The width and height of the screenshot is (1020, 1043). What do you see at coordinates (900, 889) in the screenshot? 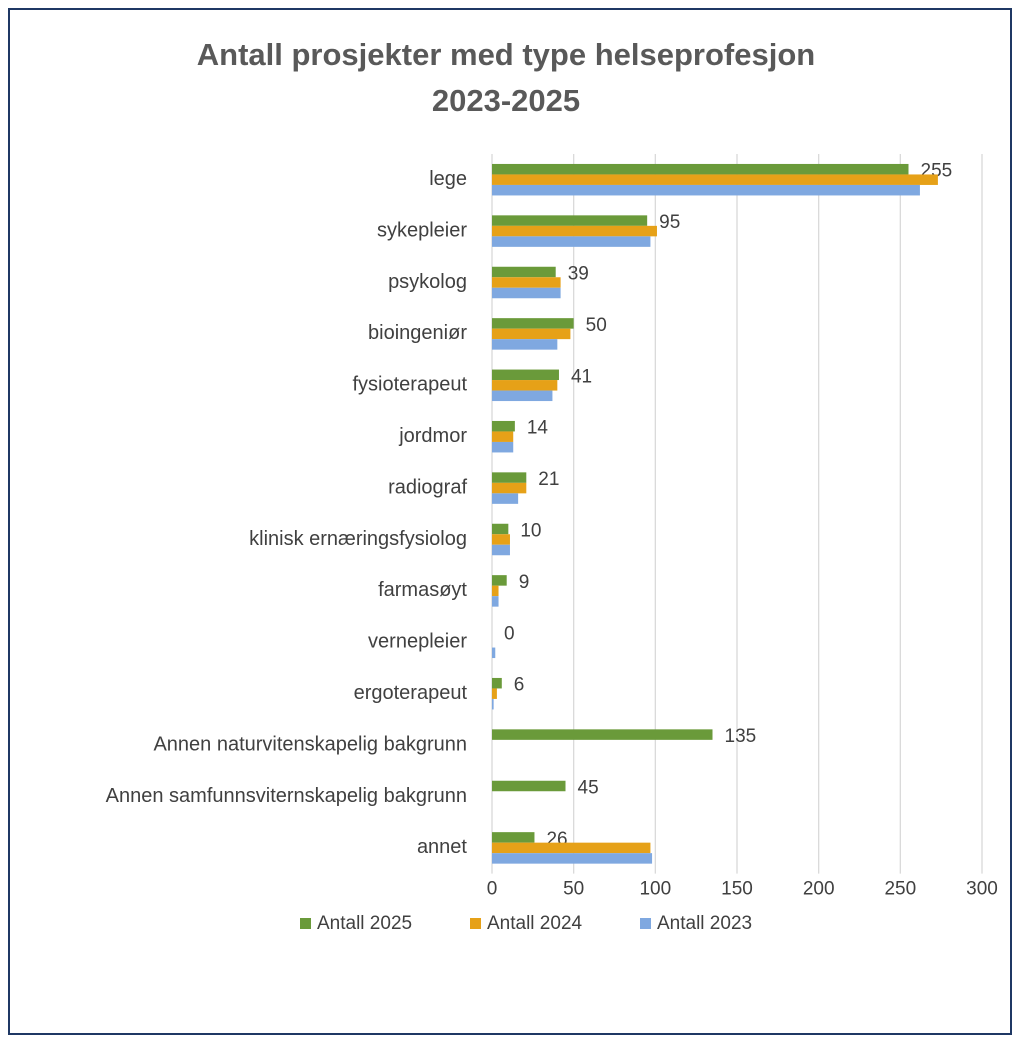
I see `x-tick-label: 250` at bounding box center [900, 889].